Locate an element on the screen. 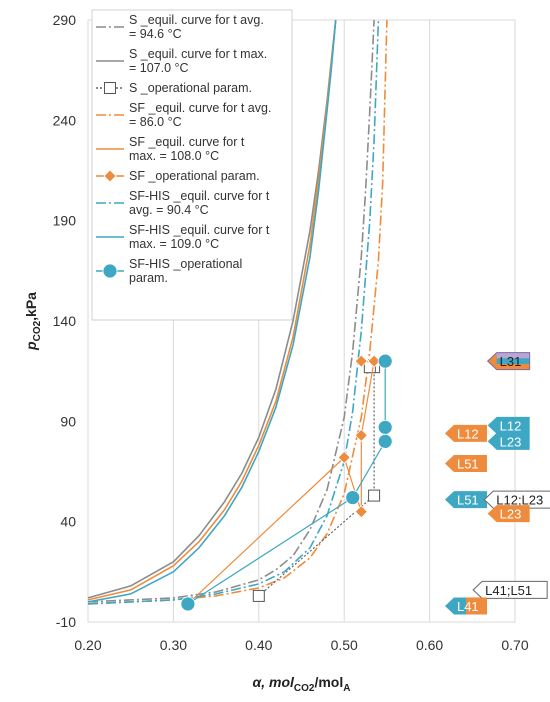 The height and width of the screenshot is (702, 550). annotation-tag: L31 is located at coordinates (508, 361).